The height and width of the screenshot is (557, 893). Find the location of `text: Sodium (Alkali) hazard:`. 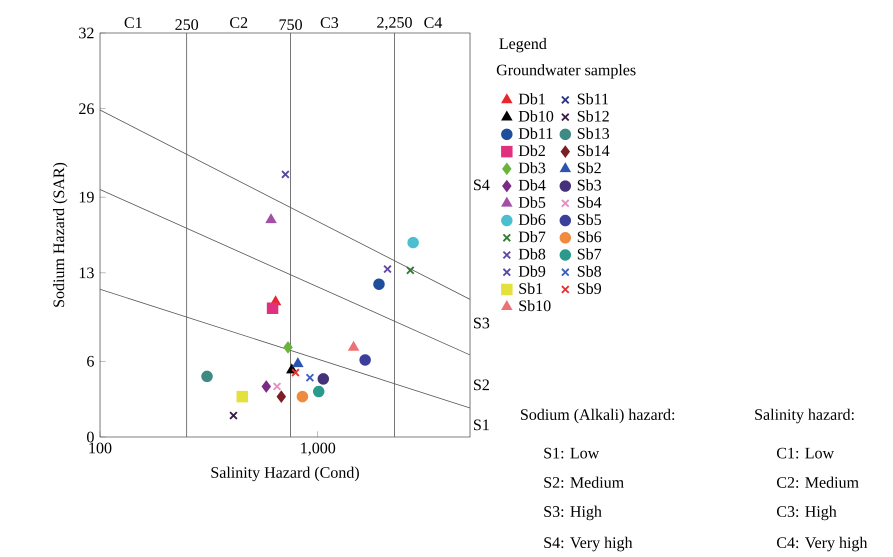

text: Sodium (Alkali) hazard: is located at coordinates (597, 416).